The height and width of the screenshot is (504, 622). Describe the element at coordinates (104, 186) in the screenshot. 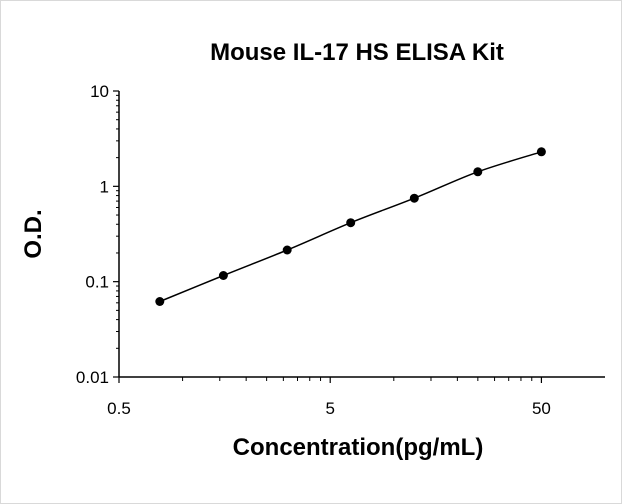

I see `y-tick-label: 1` at that location.